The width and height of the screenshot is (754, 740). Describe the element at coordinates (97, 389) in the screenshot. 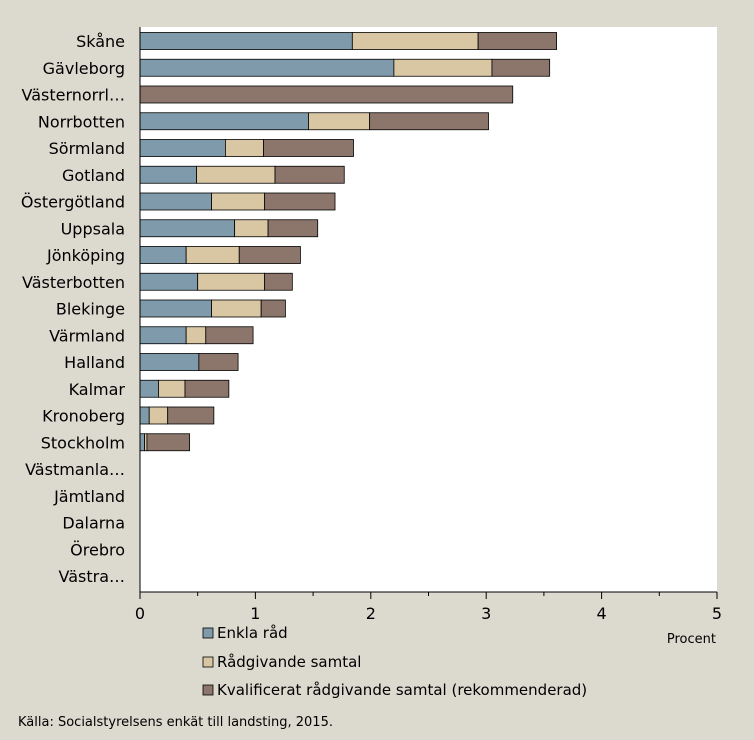

I see `category-label: Kalmar` at that location.